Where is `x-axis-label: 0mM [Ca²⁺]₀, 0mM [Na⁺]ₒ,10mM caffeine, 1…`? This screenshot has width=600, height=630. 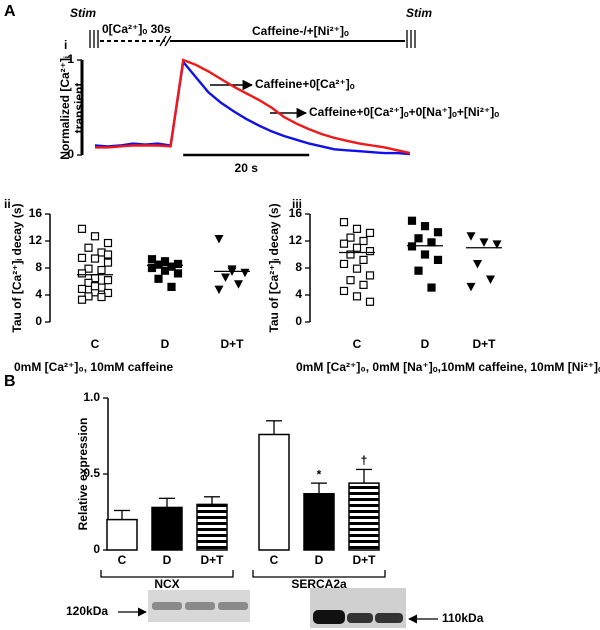
x-axis-label: 0mM [Ca²⁺]₀, 0mM [Na⁺]ₒ,10mM caffeine, 1… is located at coordinates (448, 367).